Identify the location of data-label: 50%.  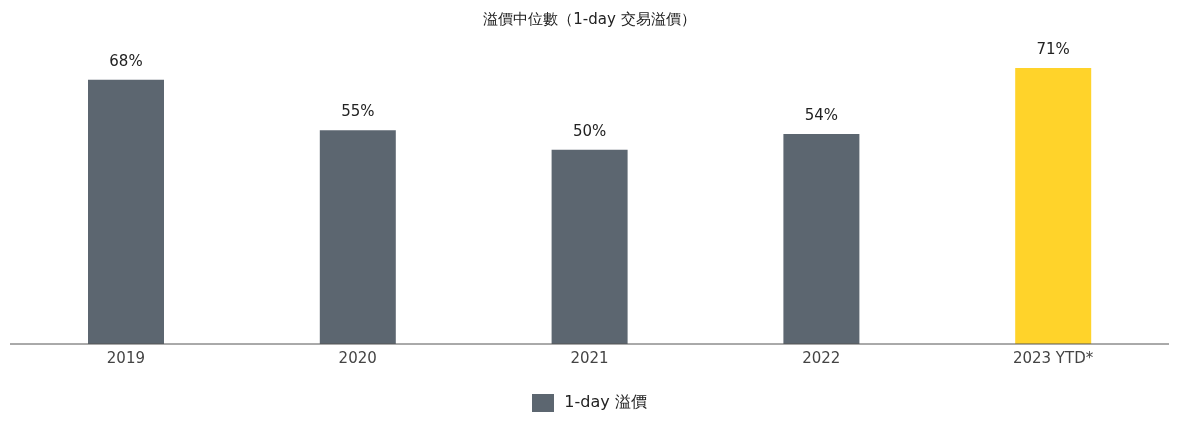
(589, 130).